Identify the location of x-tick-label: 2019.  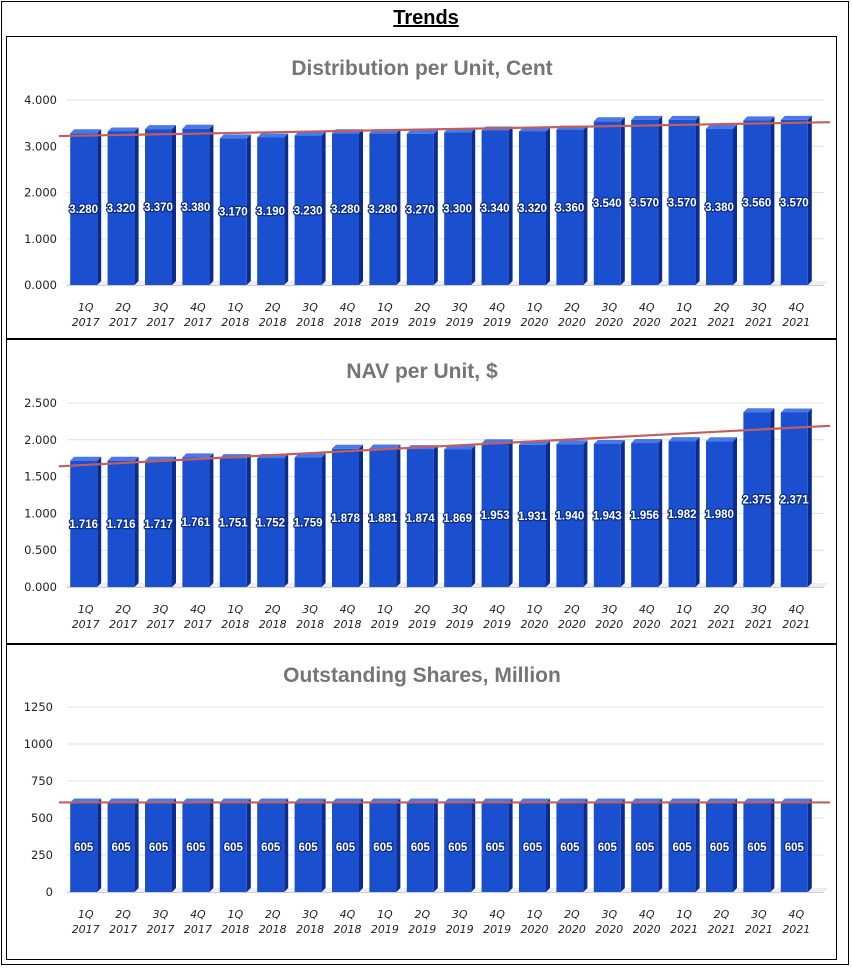
(460, 322).